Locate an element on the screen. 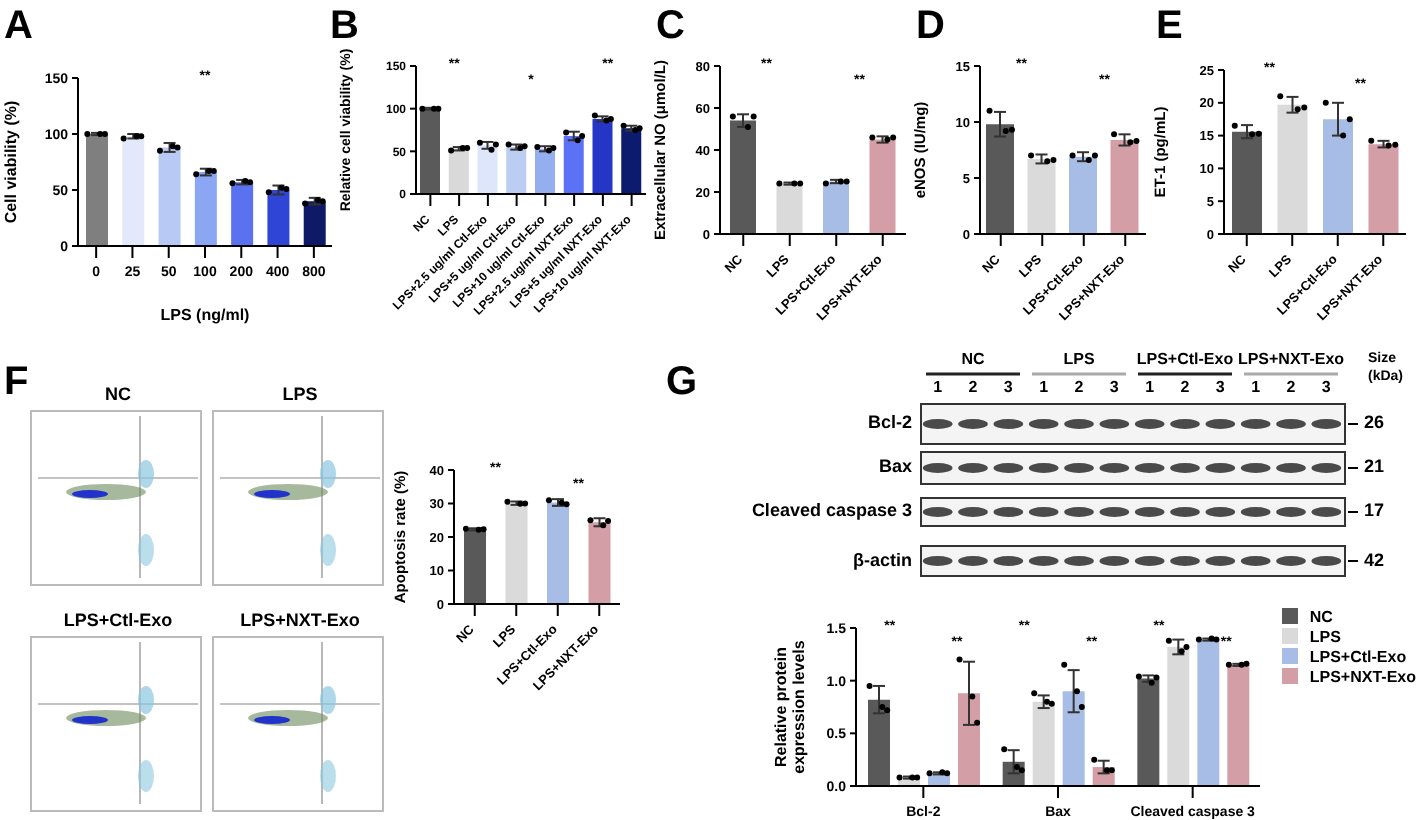  text: β-actin is located at coordinates (882, 559).